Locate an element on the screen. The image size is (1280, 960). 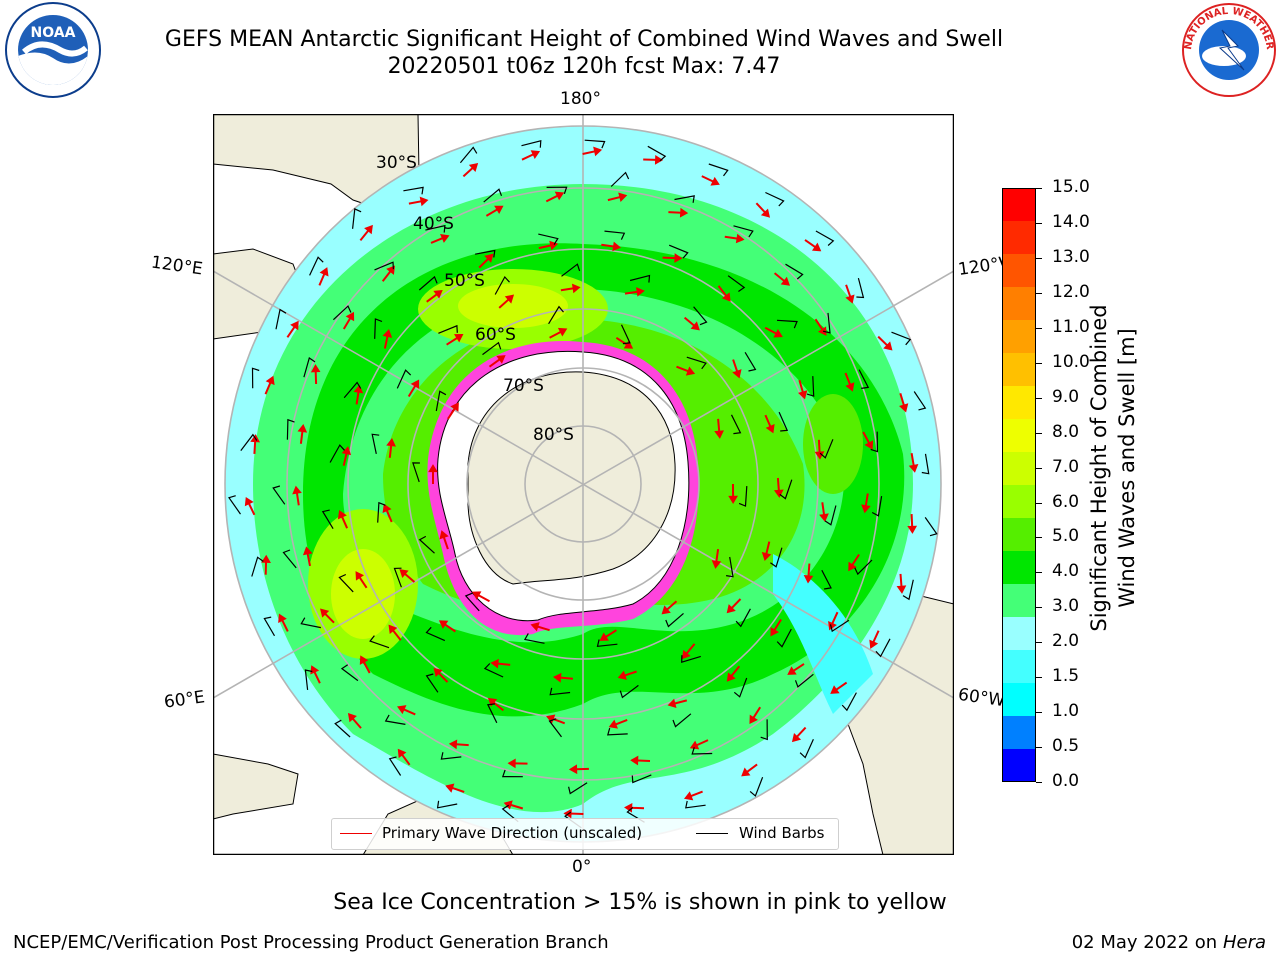
colorbar-tick-label: 9.0 is located at coordinates (1066, 396).